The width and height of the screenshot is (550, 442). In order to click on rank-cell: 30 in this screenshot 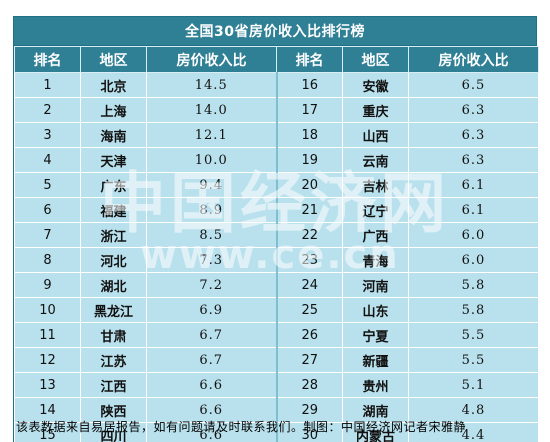, I will do `click(309, 432)`.